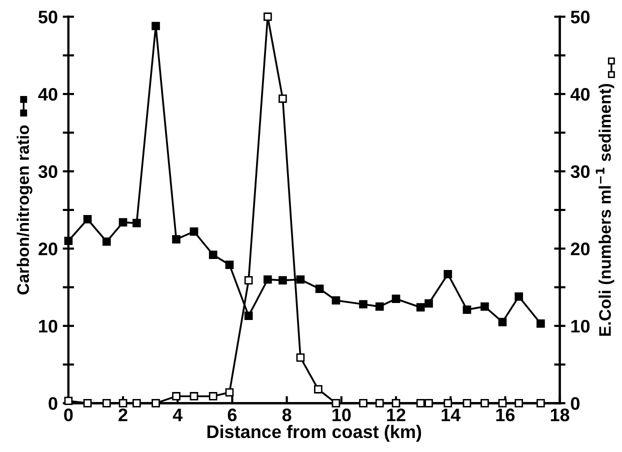  I want to click on y2-tick-label: 50, so click(580, 17).